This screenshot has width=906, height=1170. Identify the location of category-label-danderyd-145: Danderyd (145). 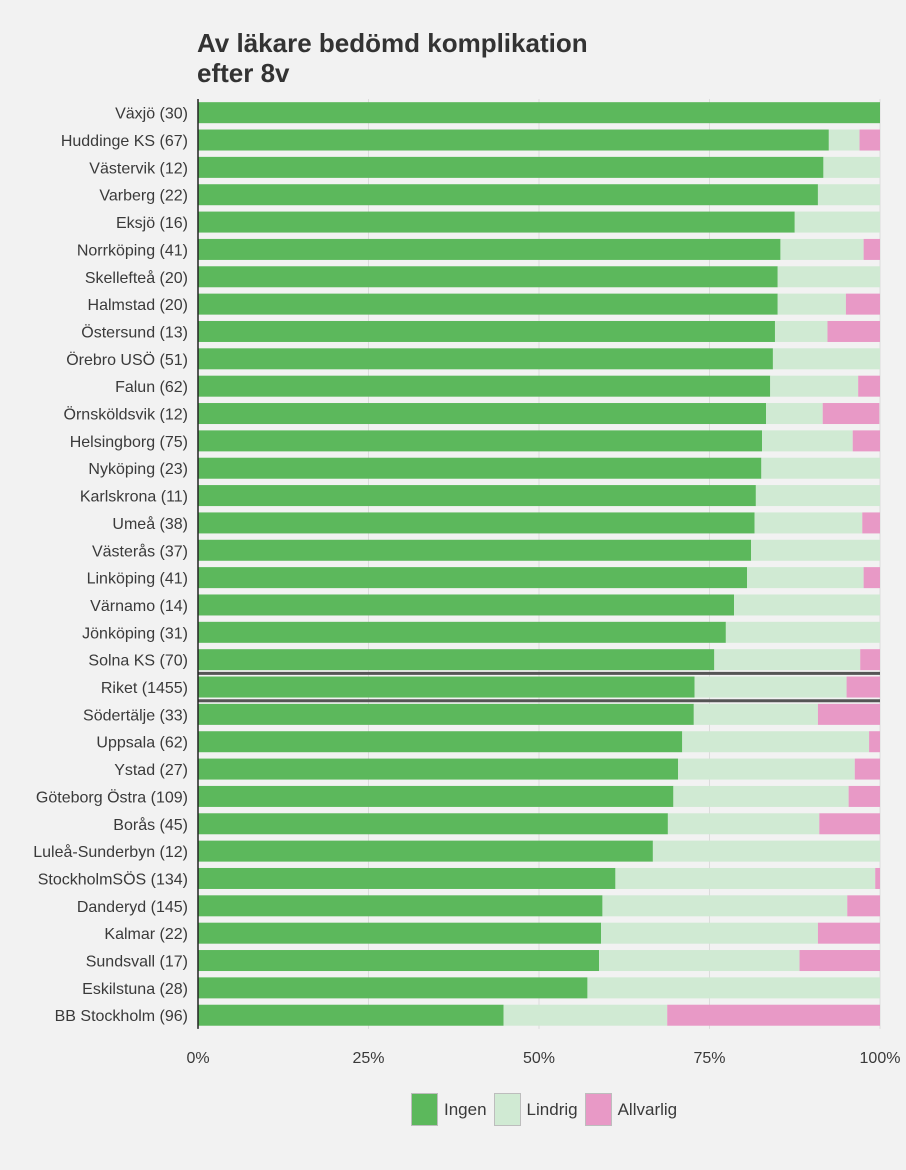
(132, 907).